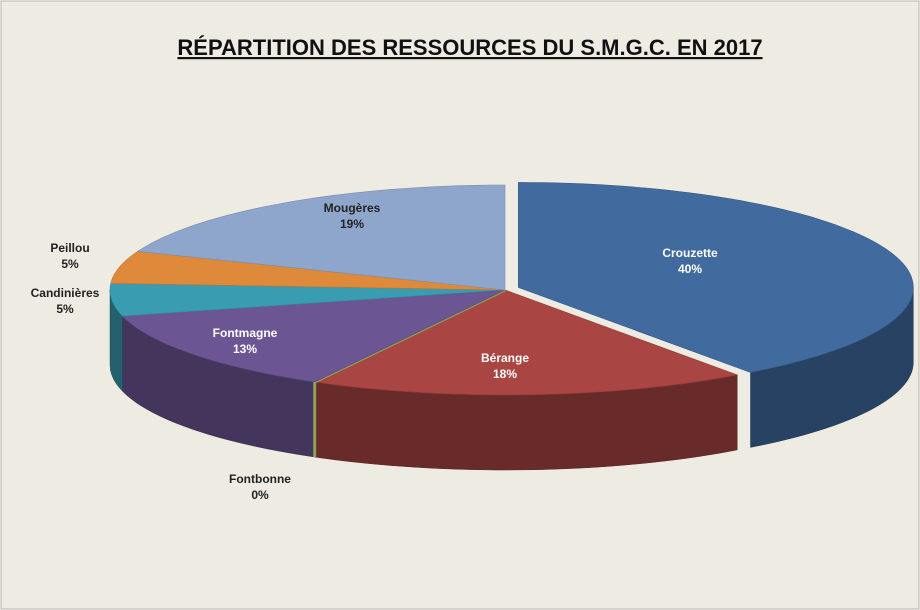 This screenshot has height=610, width=920. What do you see at coordinates (352, 224) in the screenshot?
I see `data-label-value: 19%` at bounding box center [352, 224].